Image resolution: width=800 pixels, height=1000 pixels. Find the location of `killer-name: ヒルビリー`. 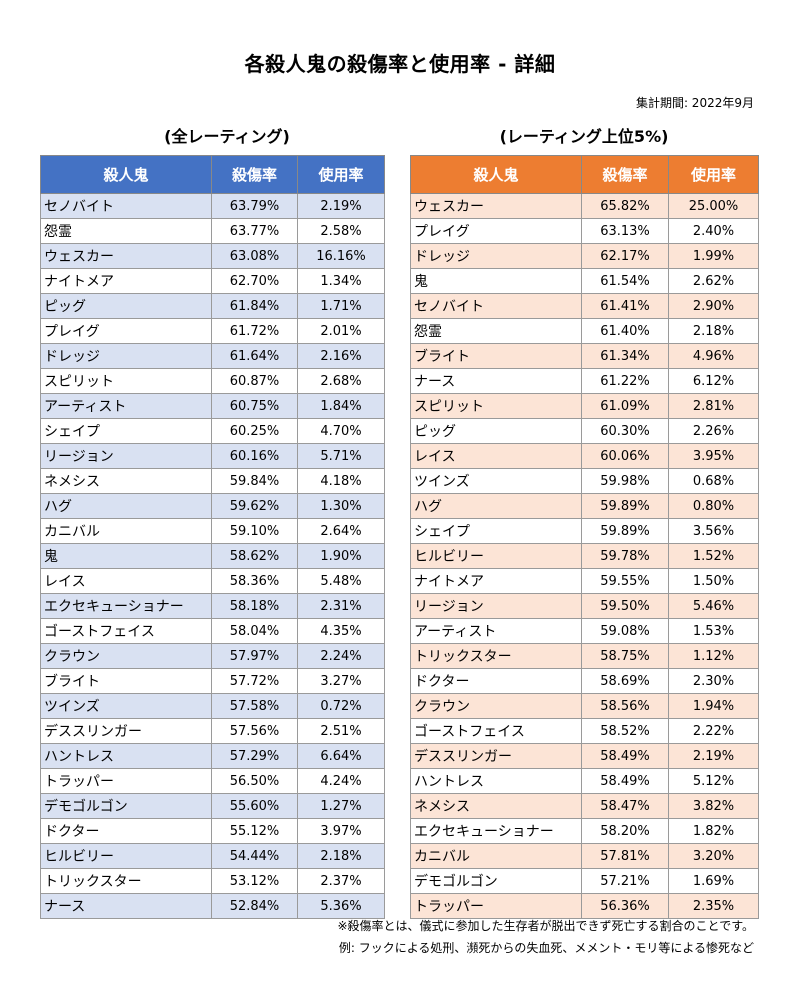

killer-name: ヒルビリー is located at coordinates (126, 856).